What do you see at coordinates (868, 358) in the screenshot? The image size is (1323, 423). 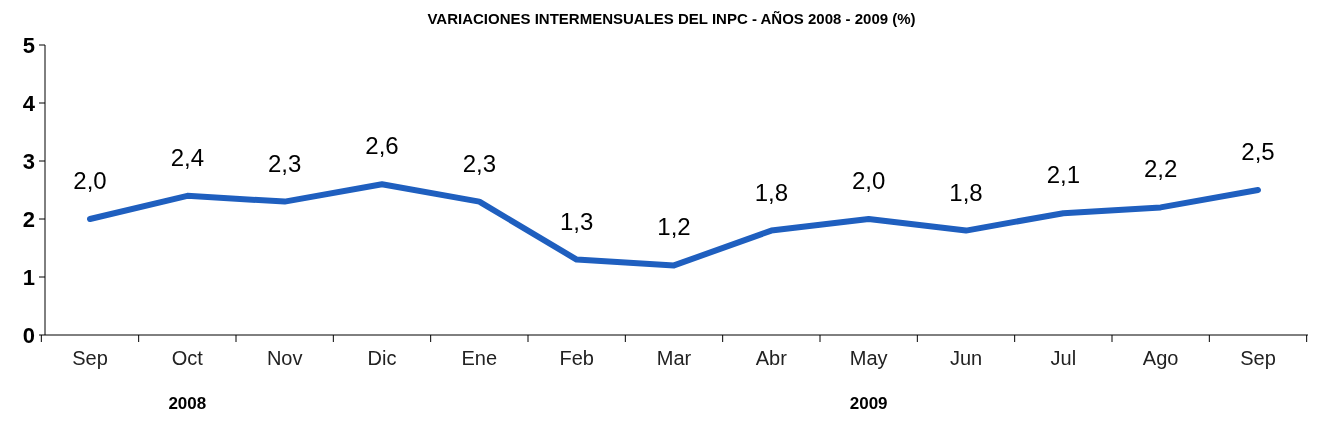 I see `x-tick-label: May` at bounding box center [868, 358].